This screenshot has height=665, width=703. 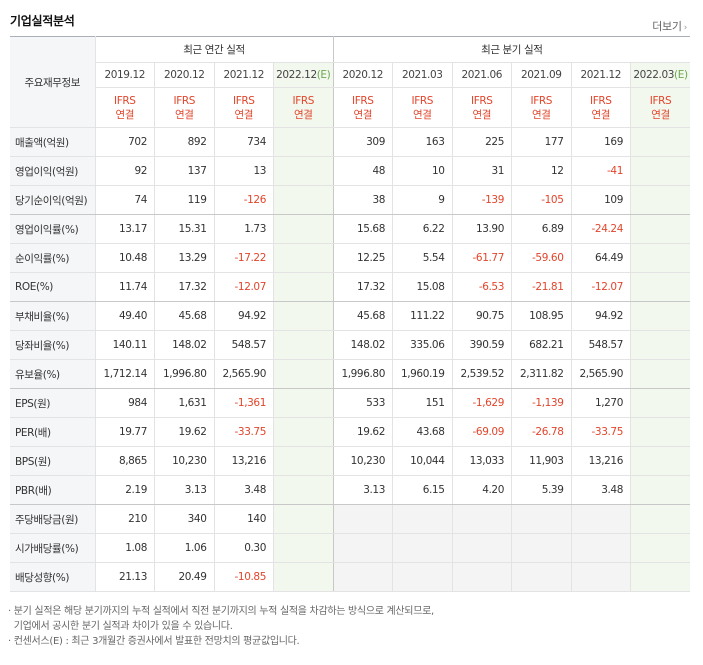 What do you see at coordinates (53, 548) in the screenshot?
I see `row-label: 시가배당률(%)` at bounding box center [53, 548].